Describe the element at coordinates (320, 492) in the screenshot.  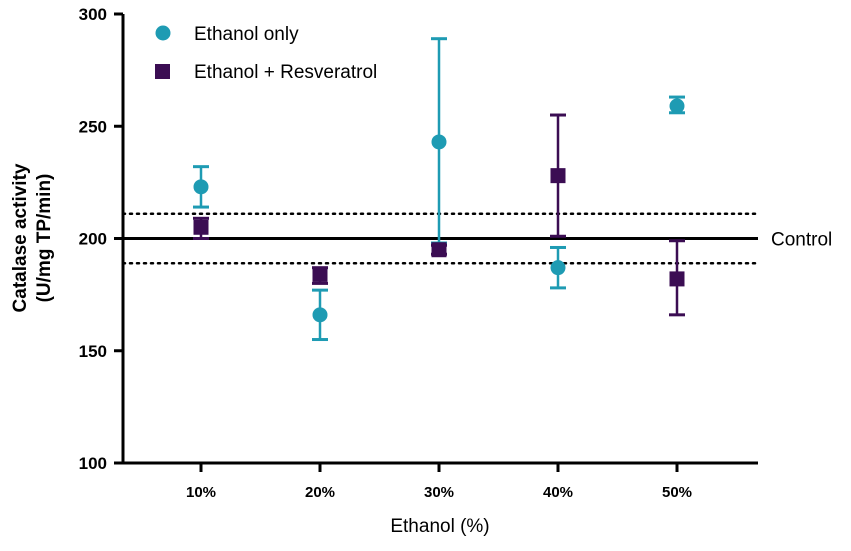
I see `x-tick-label: 20%` at that location.